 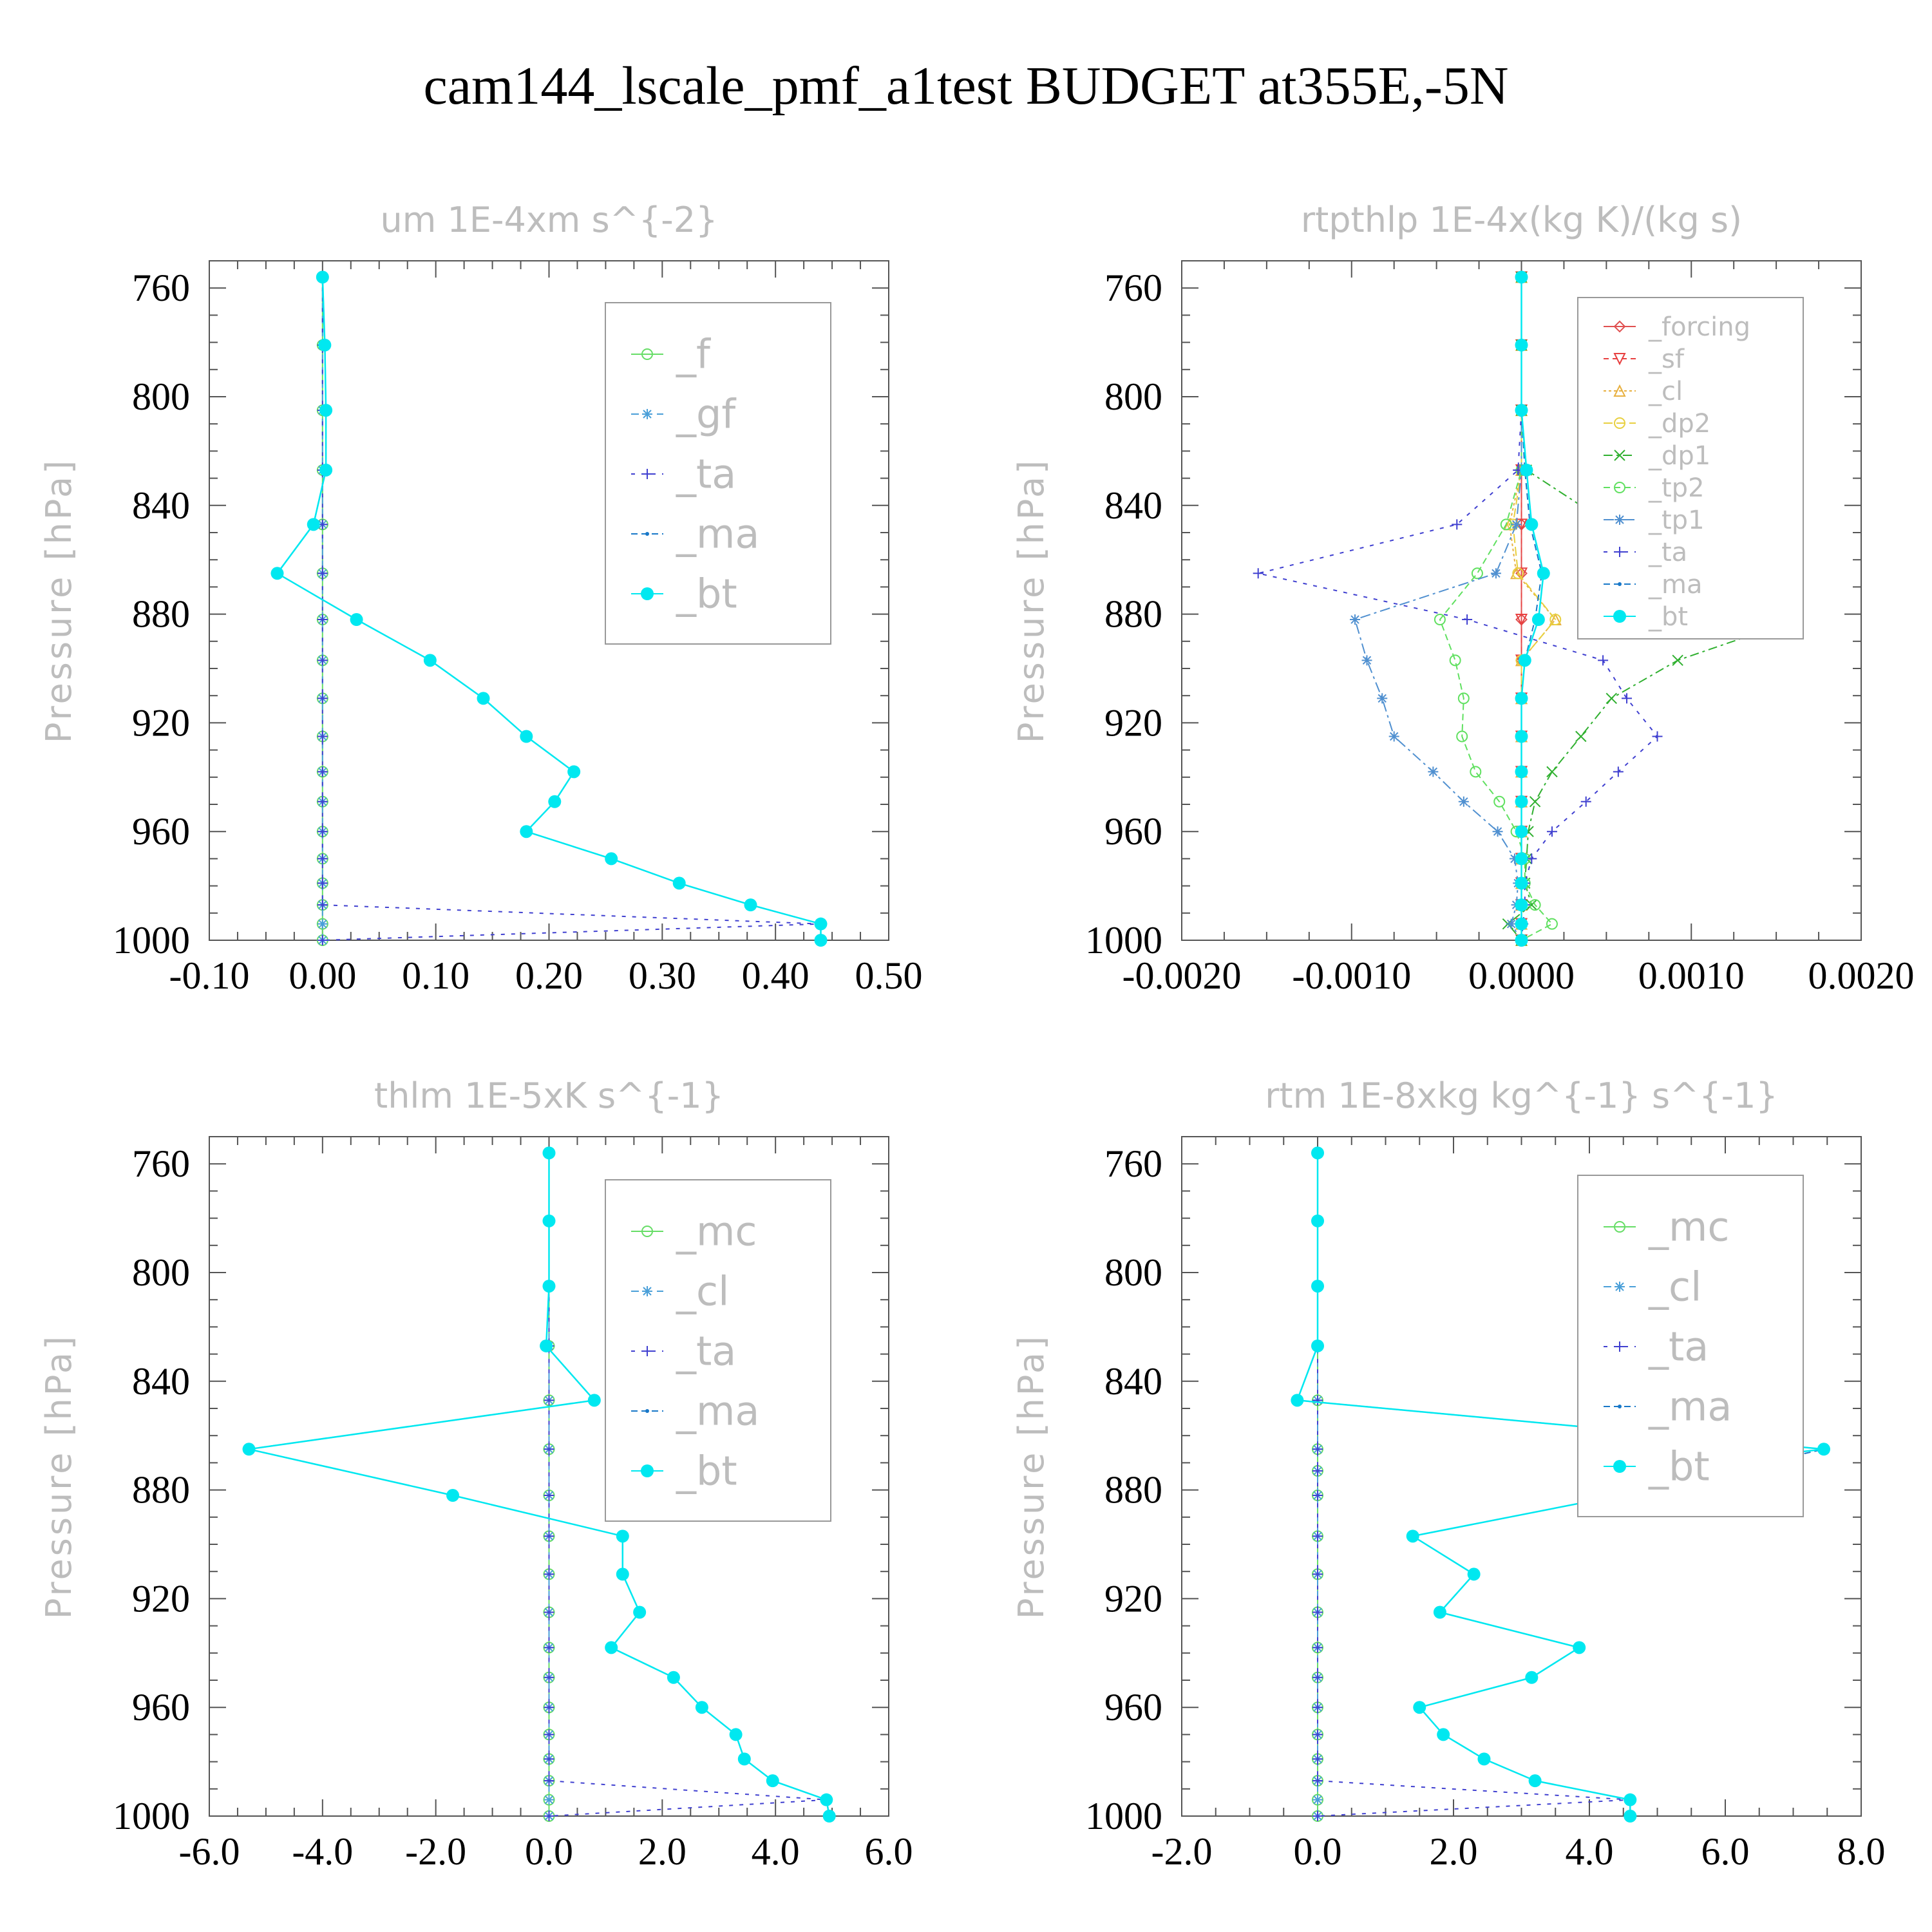 I want to click on dp2-marker, so click(x=1620, y=423).